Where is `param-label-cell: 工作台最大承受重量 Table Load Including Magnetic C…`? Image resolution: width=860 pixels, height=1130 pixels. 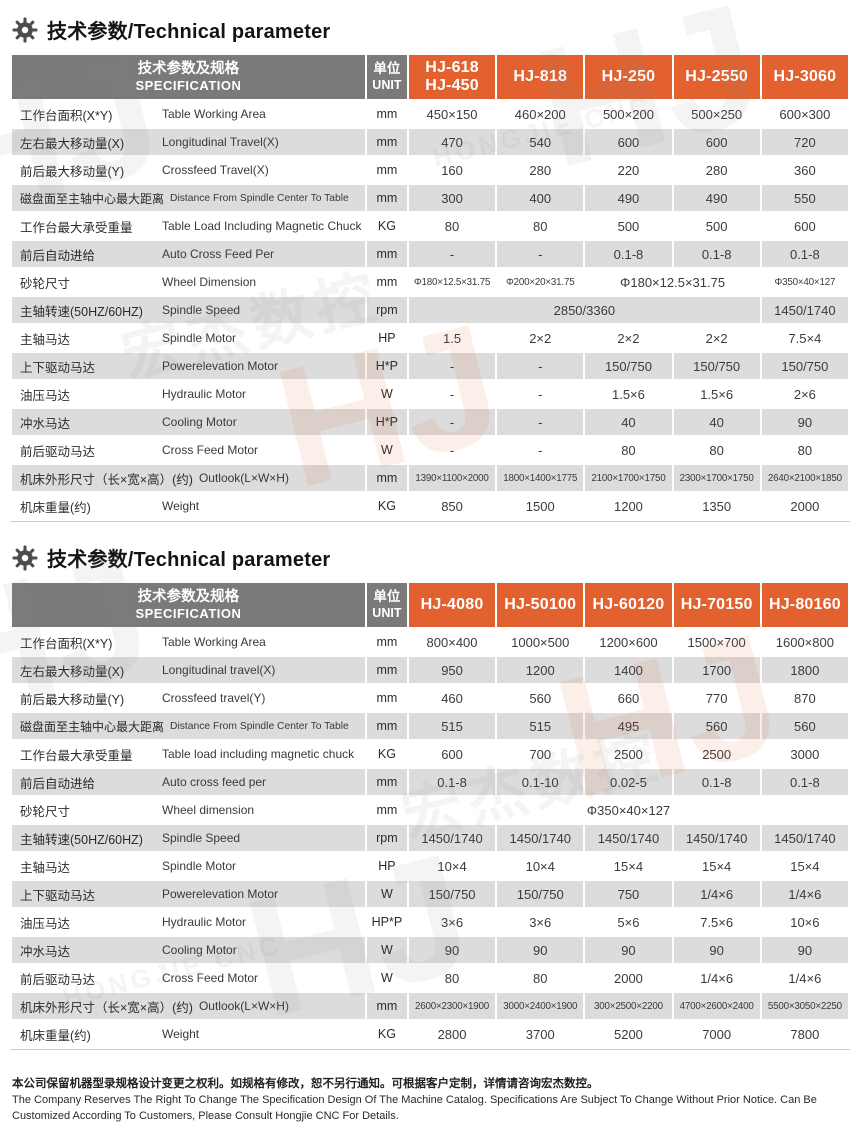 param-label-cell: 工作台最大承受重量 Table Load Including Magnetic C… is located at coordinates (188, 226).